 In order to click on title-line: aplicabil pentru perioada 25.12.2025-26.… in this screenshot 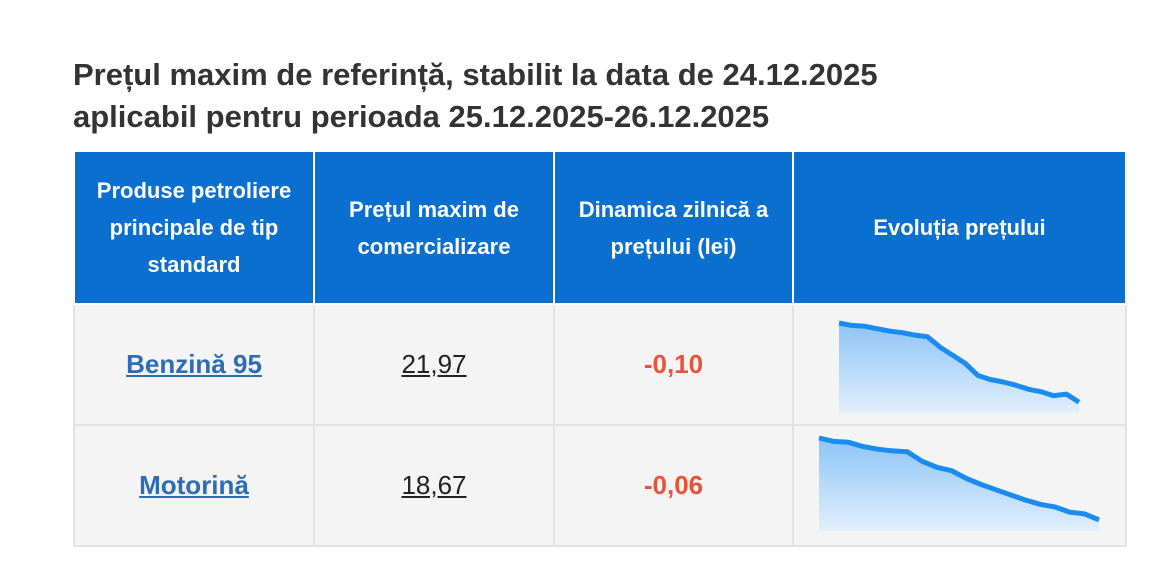, I will do `click(421, 116)`.